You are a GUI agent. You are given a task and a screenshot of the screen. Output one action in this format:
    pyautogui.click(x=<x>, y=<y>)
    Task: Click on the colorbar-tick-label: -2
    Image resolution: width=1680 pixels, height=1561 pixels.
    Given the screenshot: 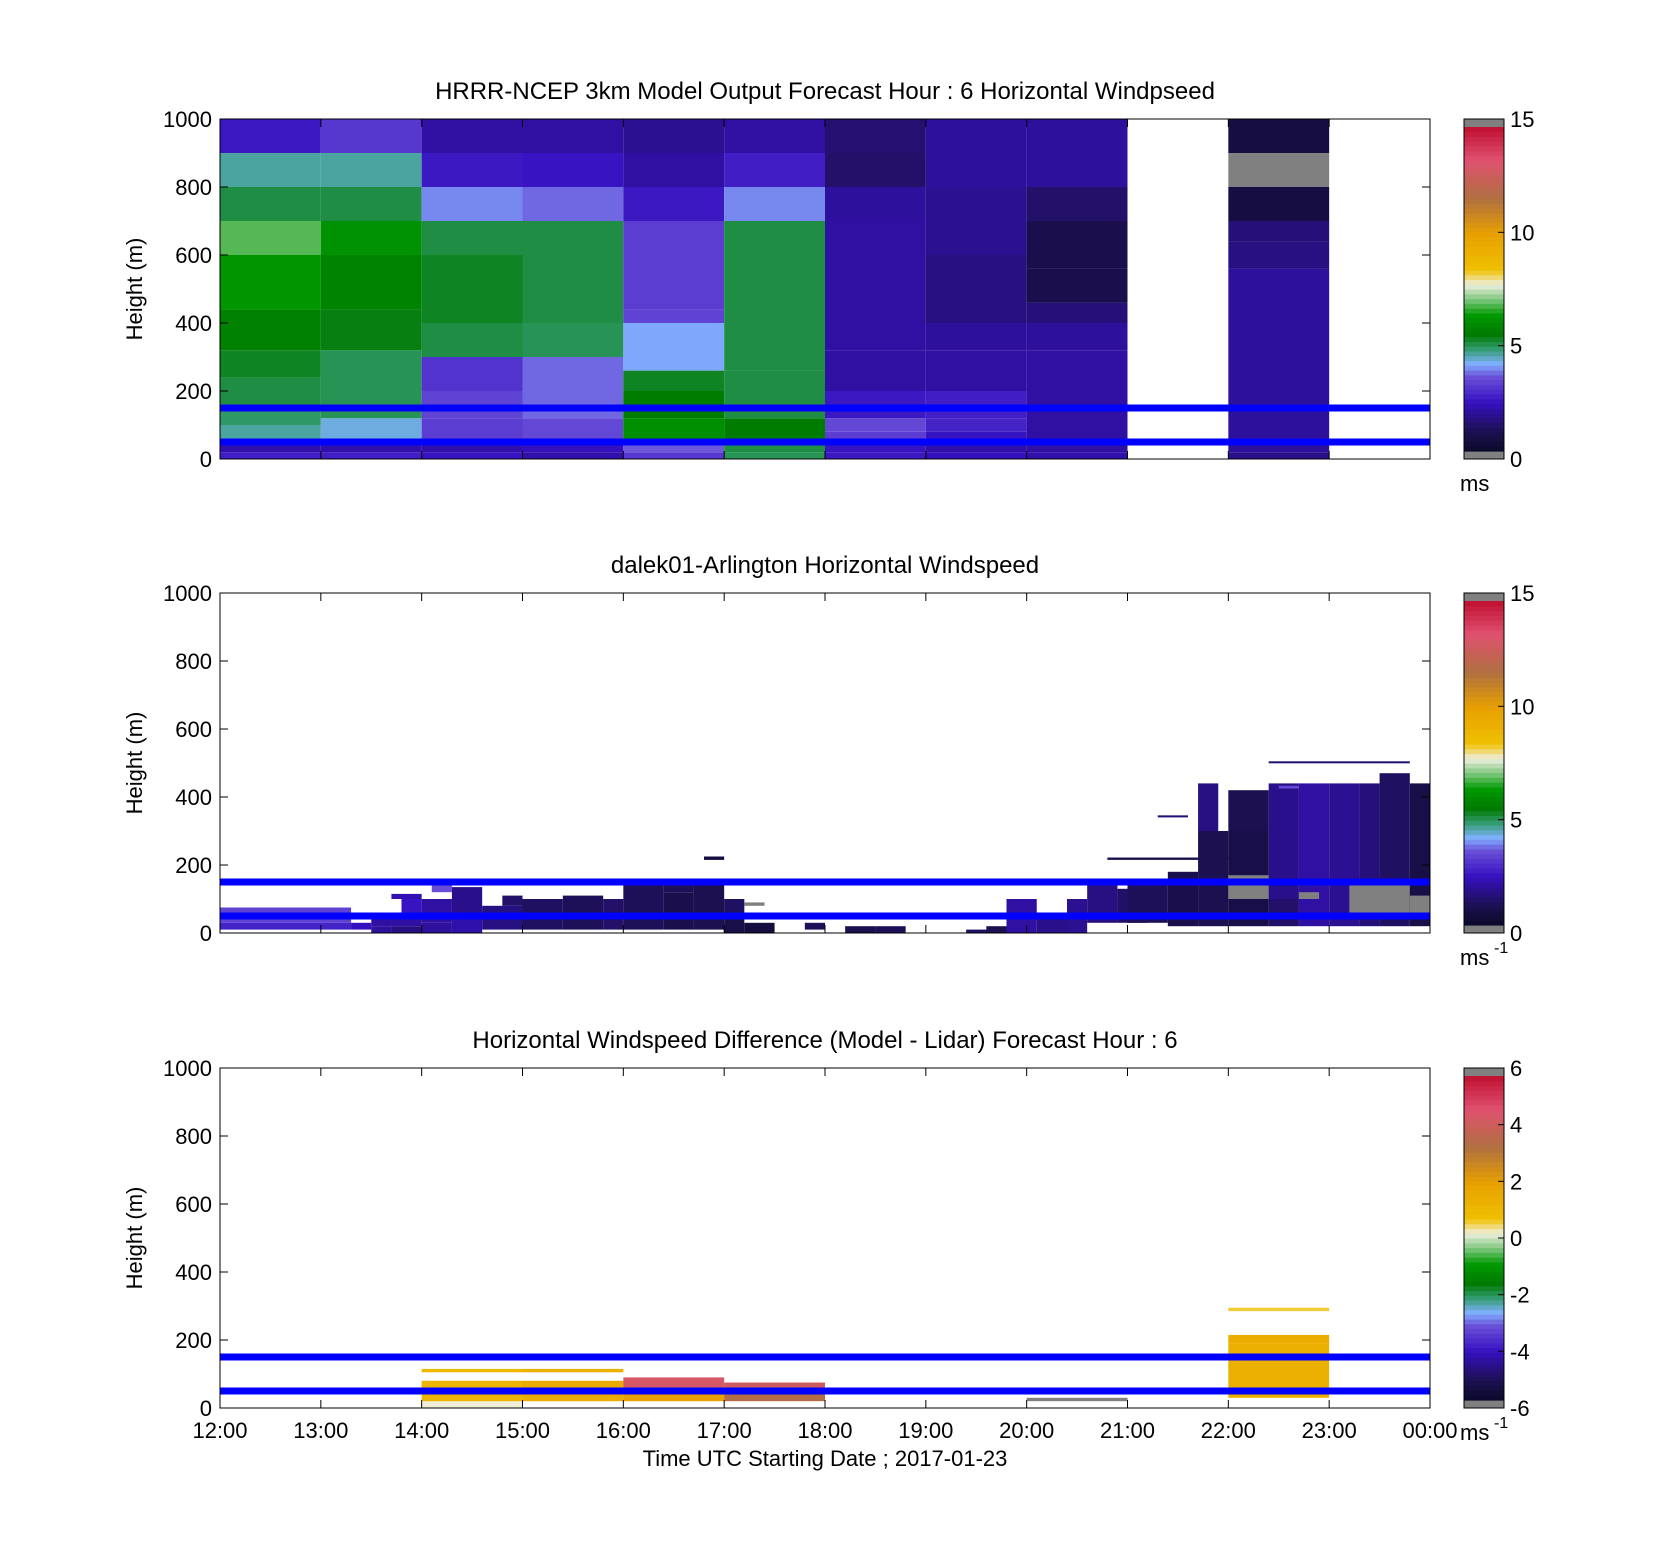 What is the action you would take?
    pyautogui.click(x=1520, y=1295)
    